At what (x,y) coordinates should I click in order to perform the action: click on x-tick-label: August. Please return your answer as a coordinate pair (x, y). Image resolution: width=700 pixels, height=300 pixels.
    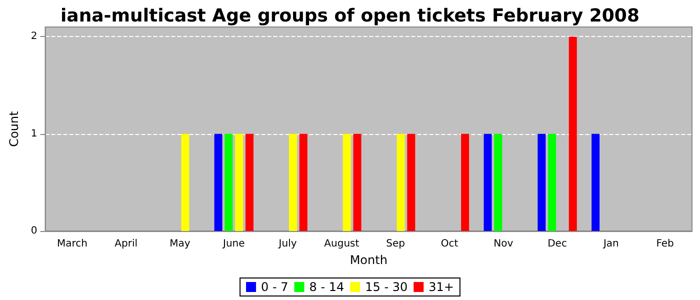
    Looking at the image, I should click on (342, 244).